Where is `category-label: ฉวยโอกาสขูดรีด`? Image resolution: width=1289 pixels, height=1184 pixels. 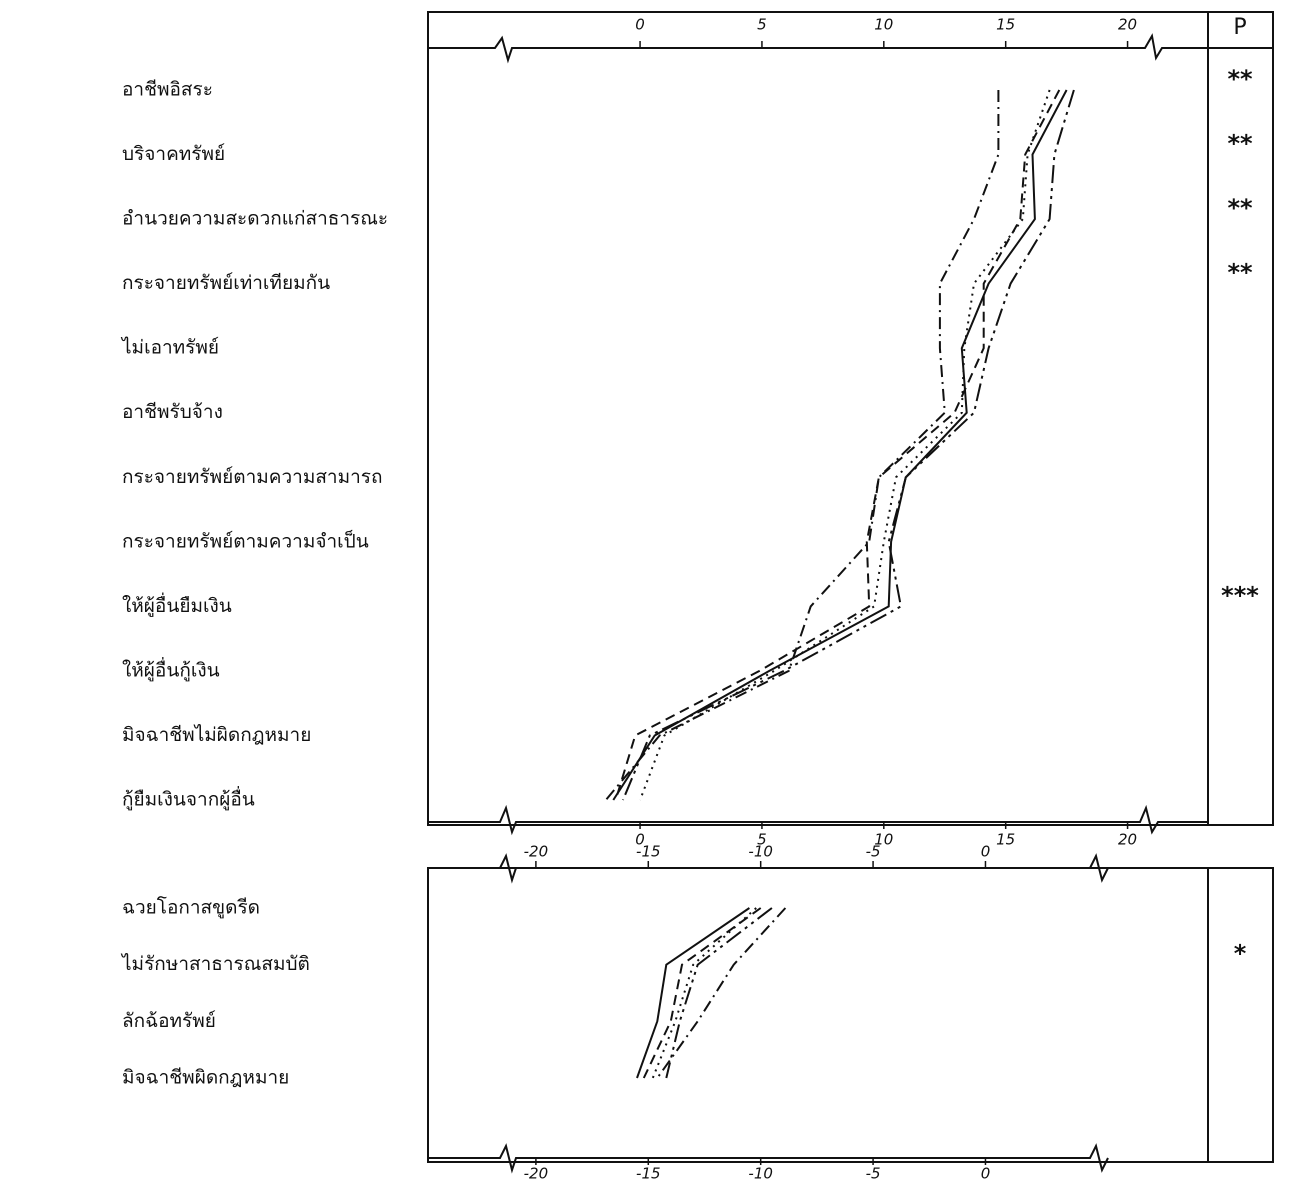 category-label: ฉวยโอกาสขูดรีด is located at coordinates (191, 907).